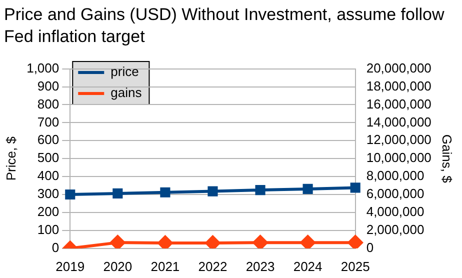 Image resolution: width=462 pixels, height=278 pixels. Describe the element at coordinates (48, 212) in the screenshot. I see `y-tick-label: 200` at that location.